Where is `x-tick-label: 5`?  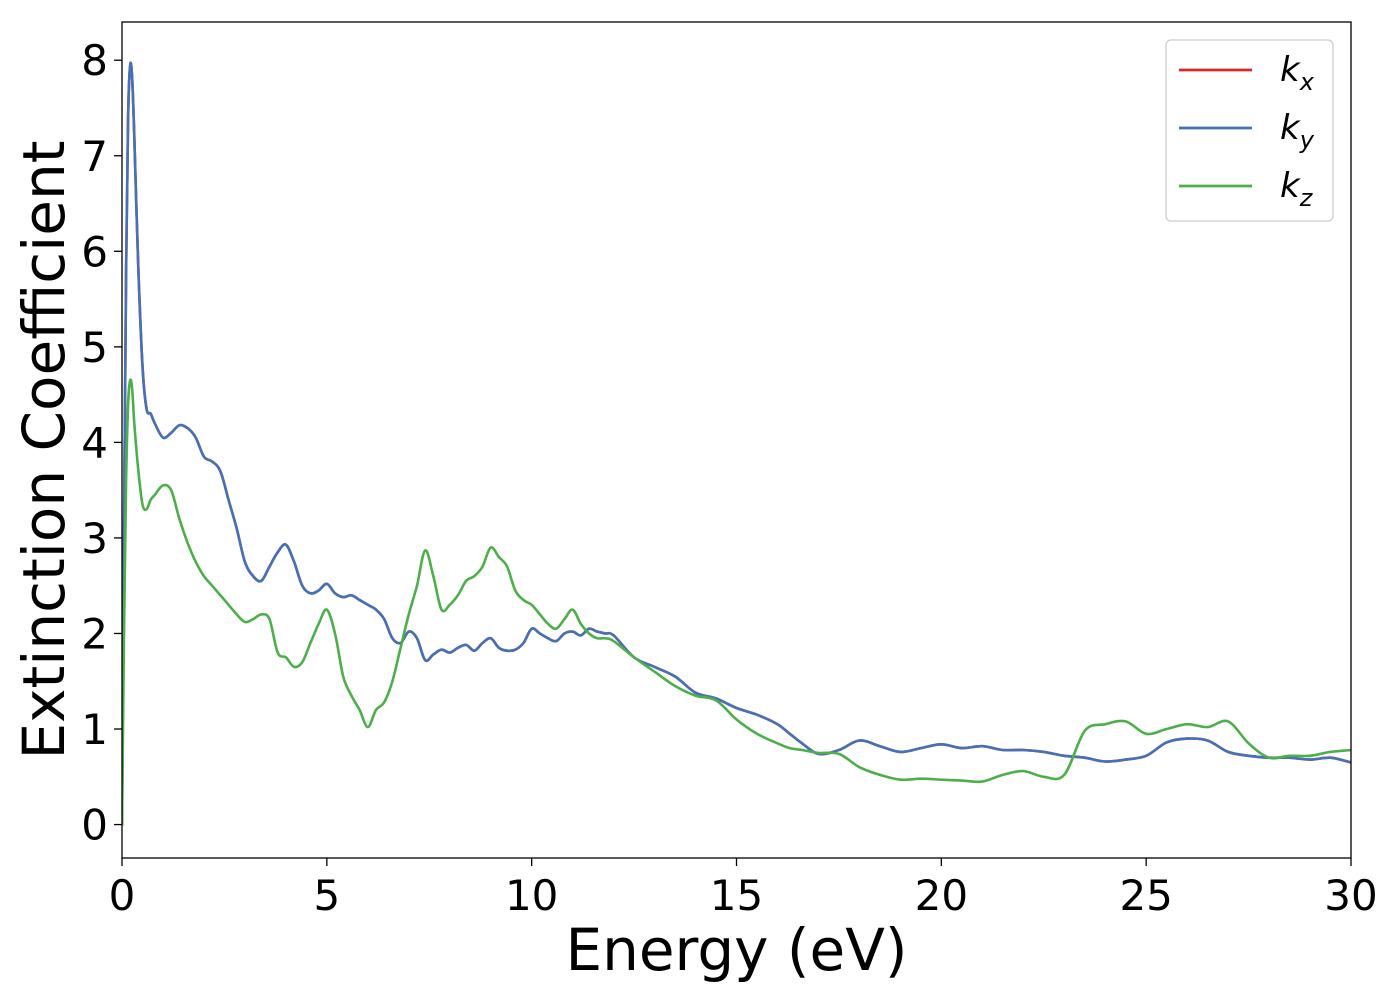
x-tick-label: 5 is located at coordinates (326, 895).